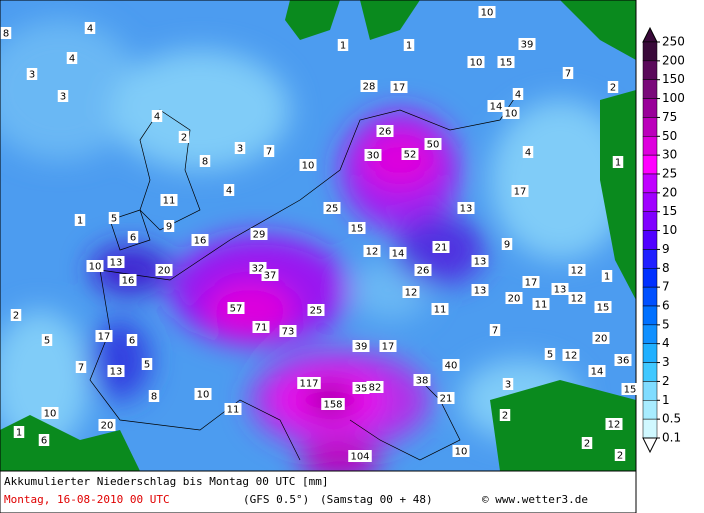 The width and height of the screenshot is (704, 513). What do you see at coordinates (669, 230) in the screenshot?
I see `legend-label: 10` at bounding box center [669, 230].